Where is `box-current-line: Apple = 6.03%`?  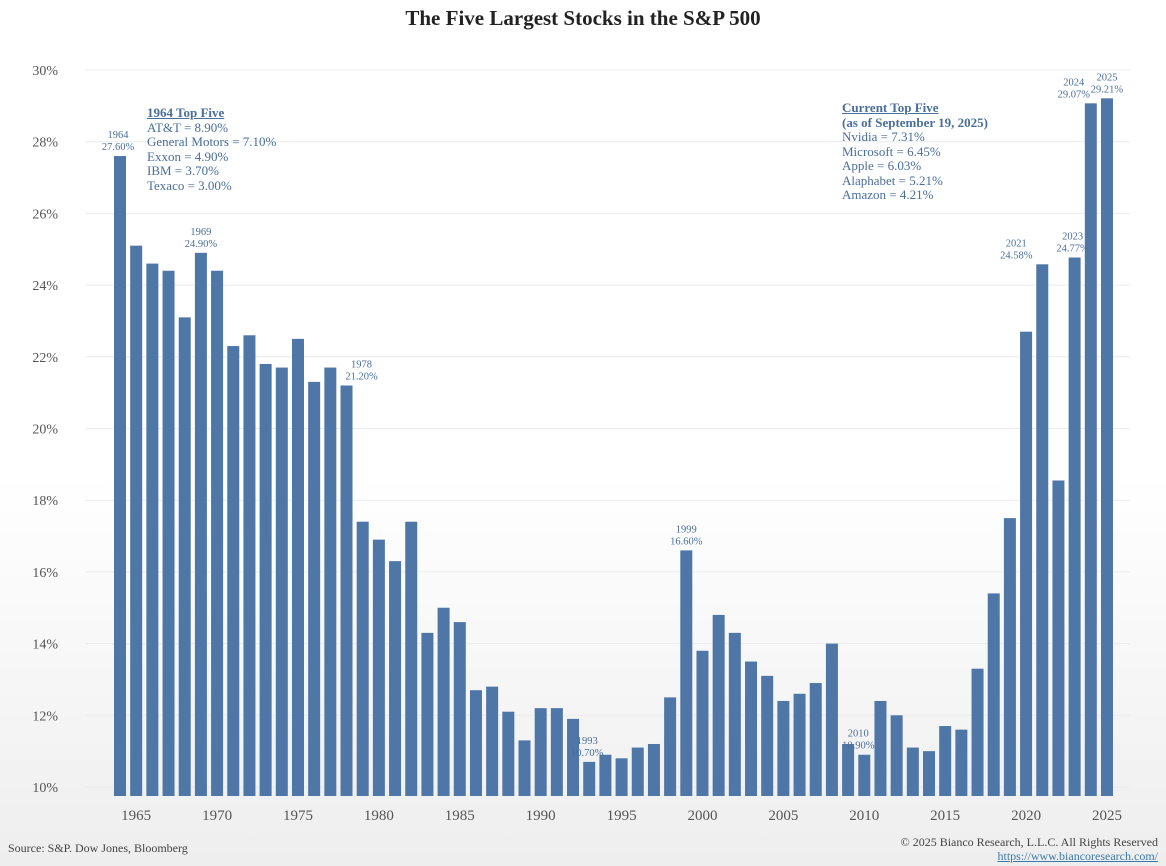
box-current-line: Apple = 6.03% is located at coordinates (882, 165).